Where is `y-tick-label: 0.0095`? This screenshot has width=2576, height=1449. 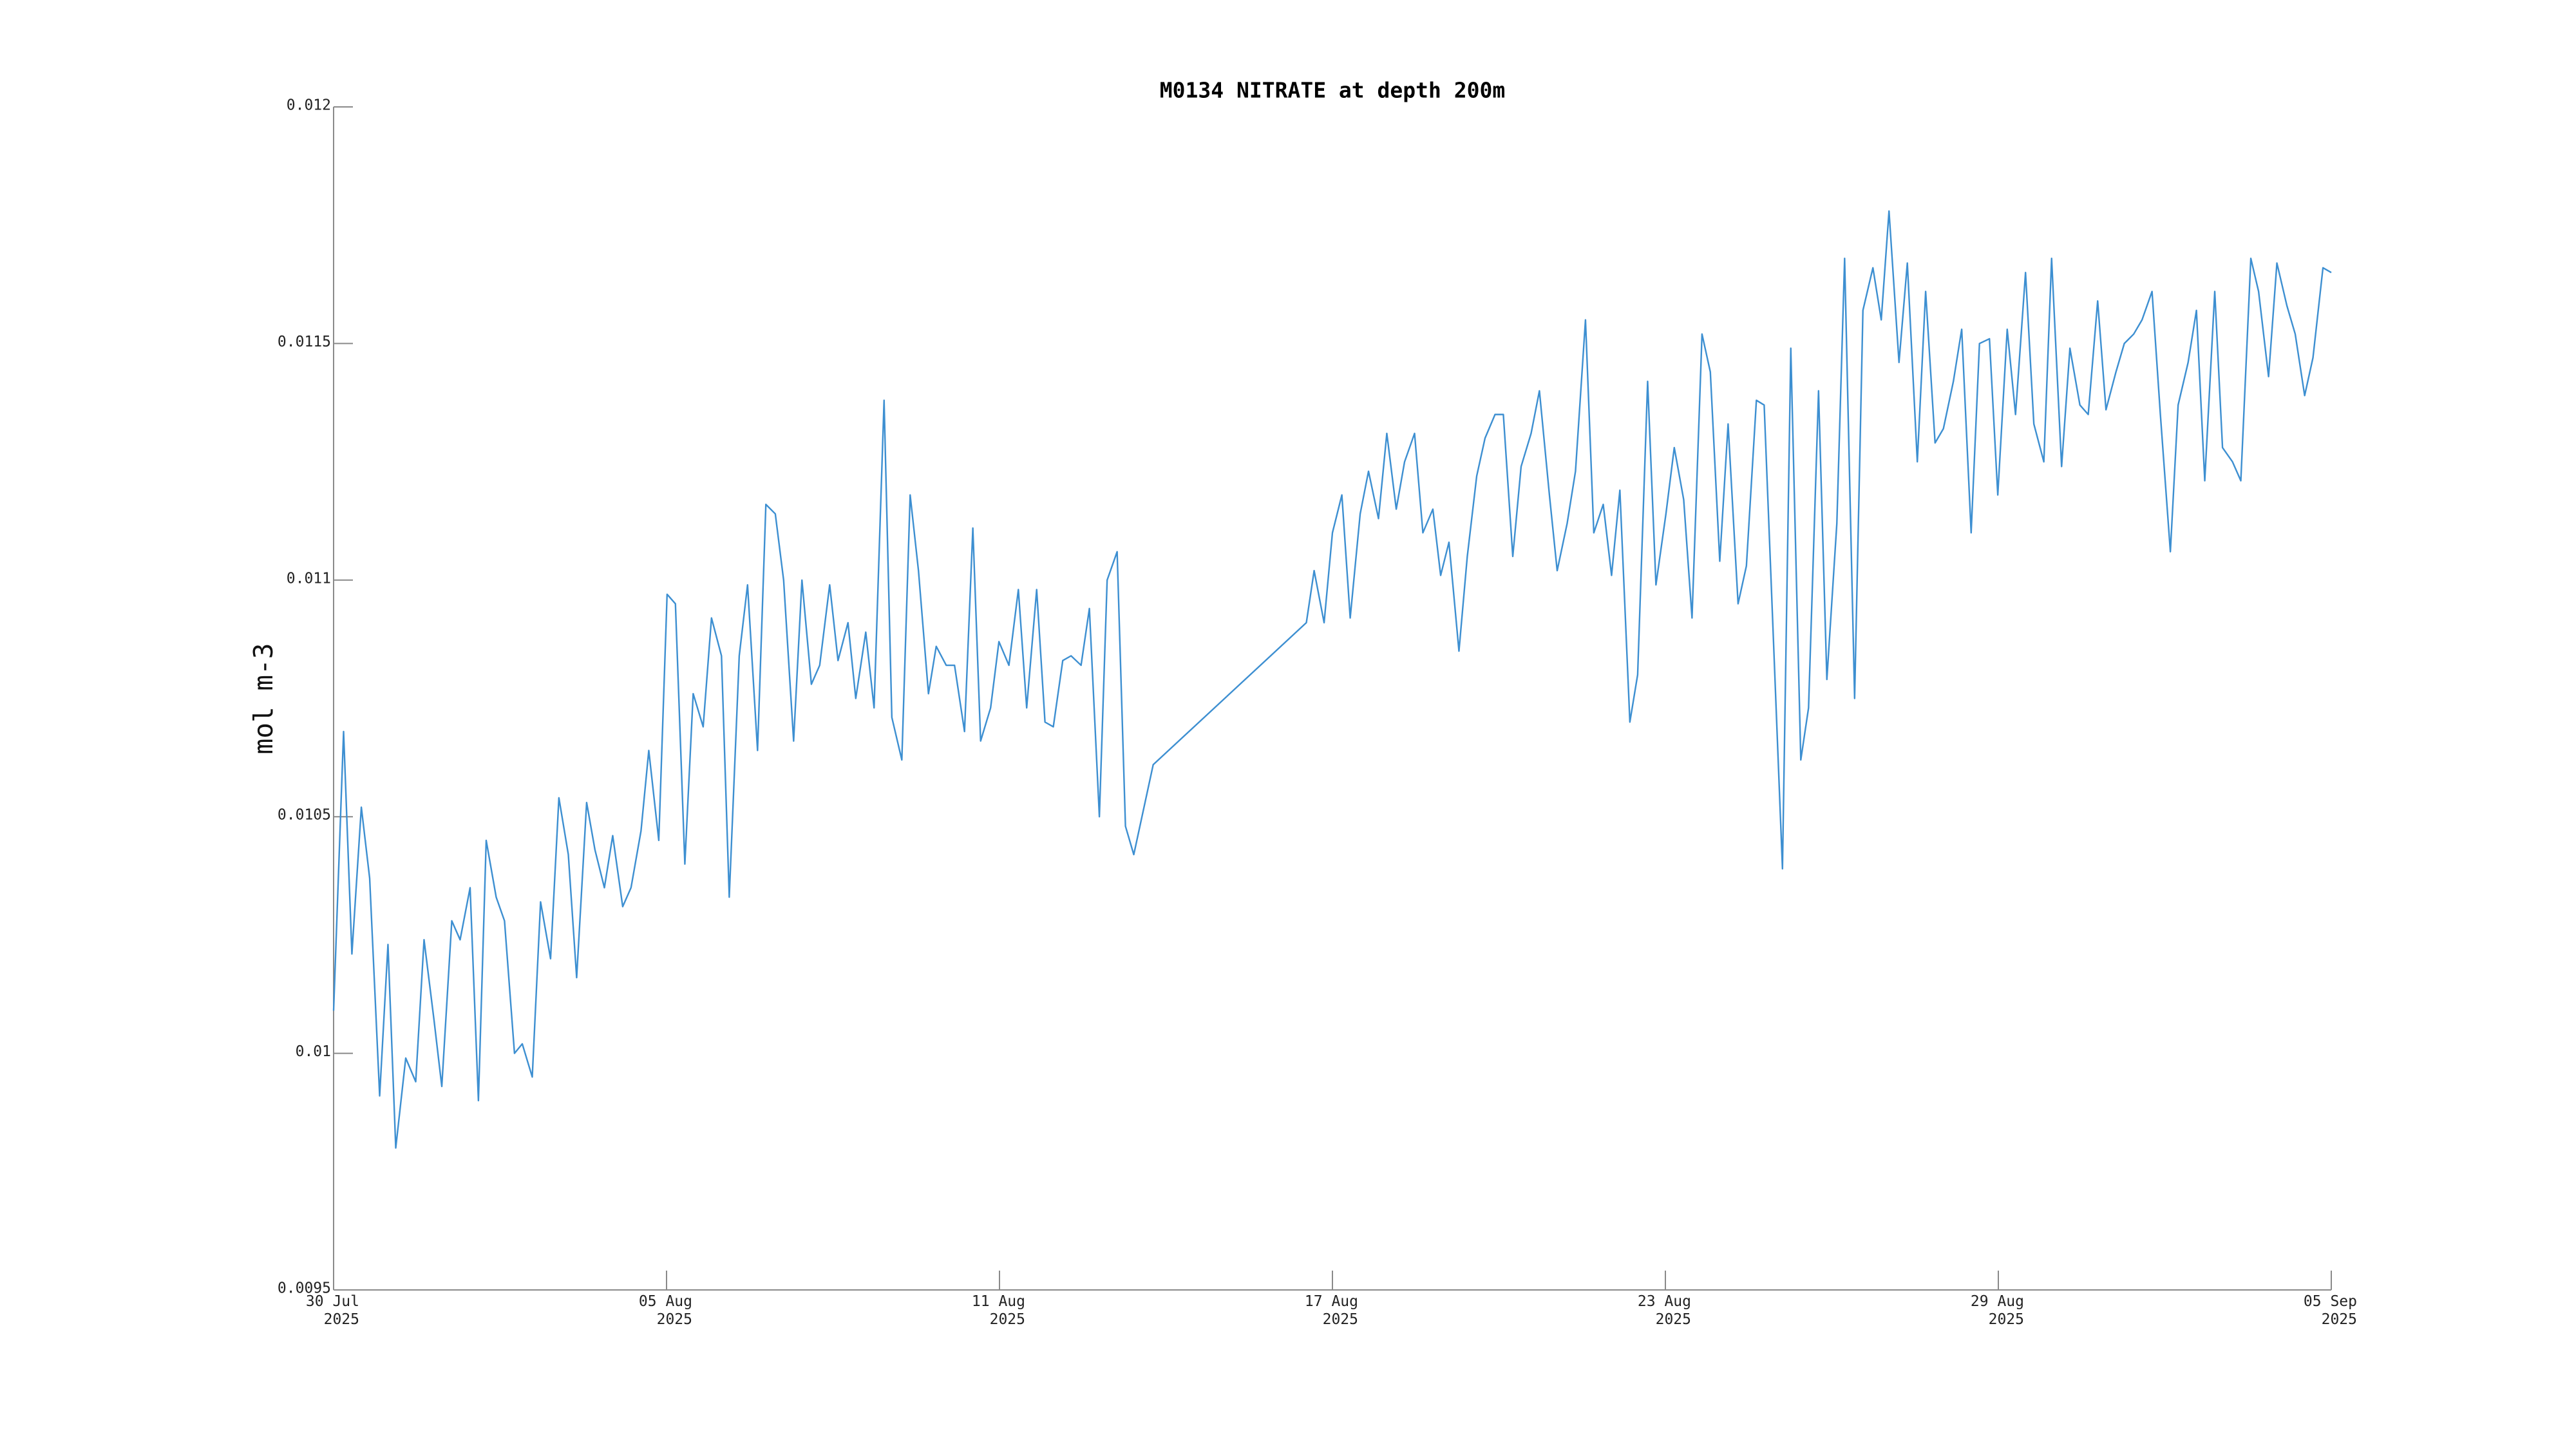
y-tick-label: 0.0095 is located at coordinates (304, 1288).